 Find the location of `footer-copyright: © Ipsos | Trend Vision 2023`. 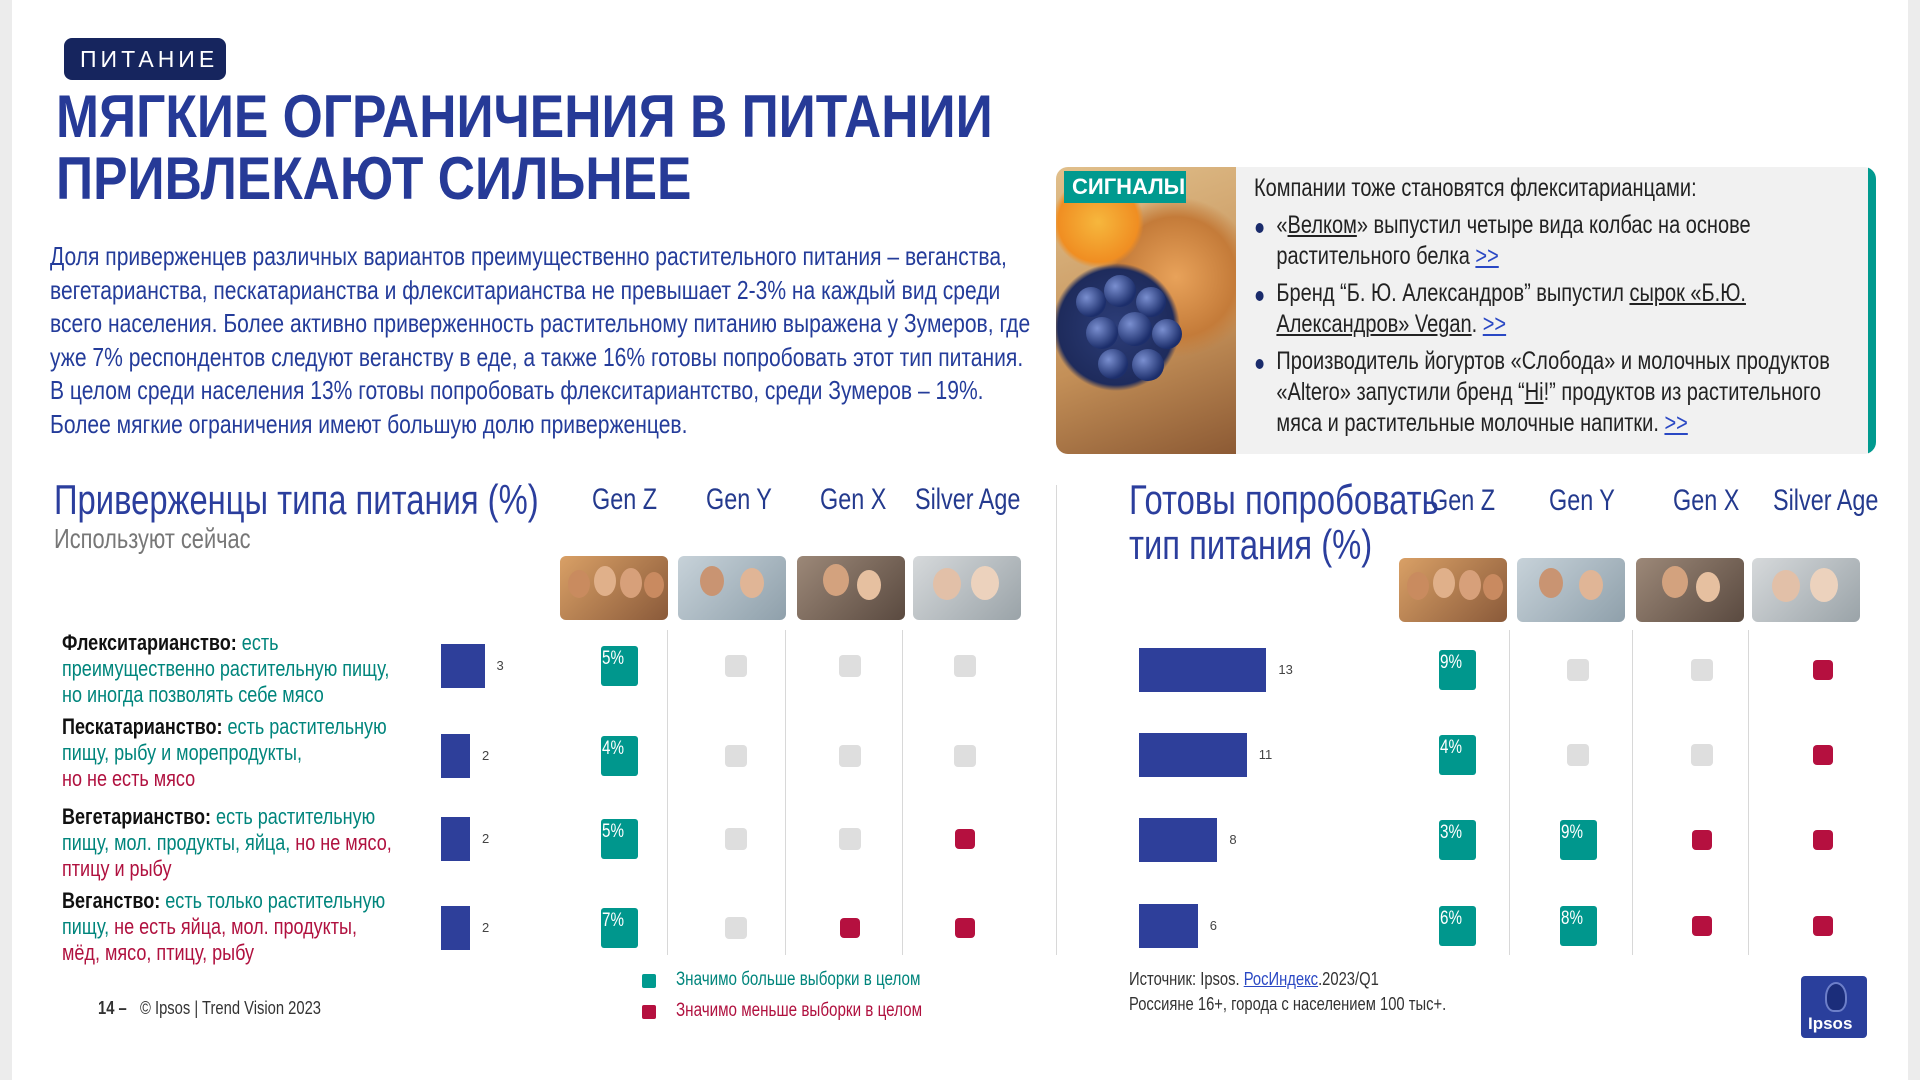

footer-copyright: © Ipsos | Trend Vision 2023 is located at coordinates (231, 1008).